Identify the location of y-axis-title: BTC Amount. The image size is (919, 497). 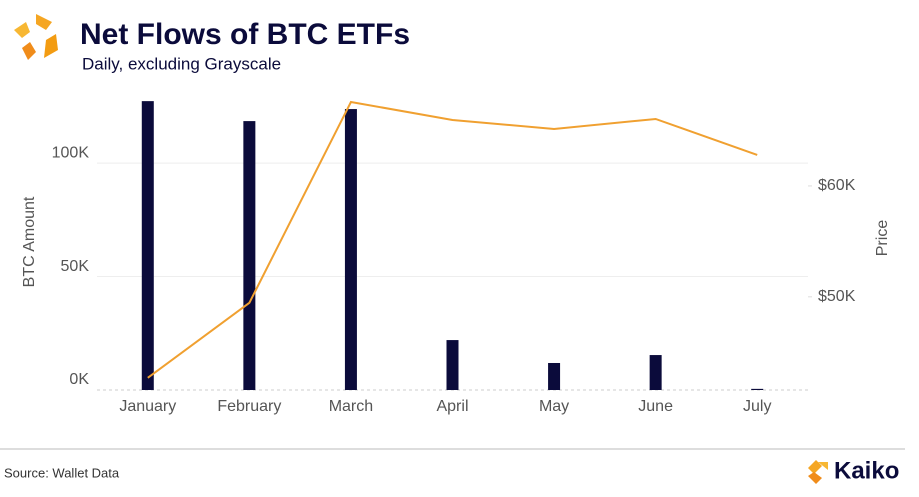
(29, 241).